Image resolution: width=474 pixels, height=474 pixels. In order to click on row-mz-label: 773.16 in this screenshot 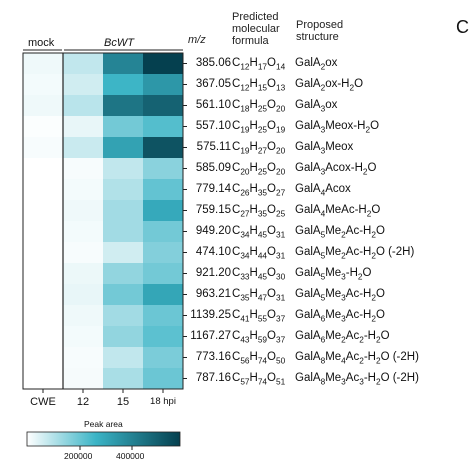, I will do `click(213, 356)`.